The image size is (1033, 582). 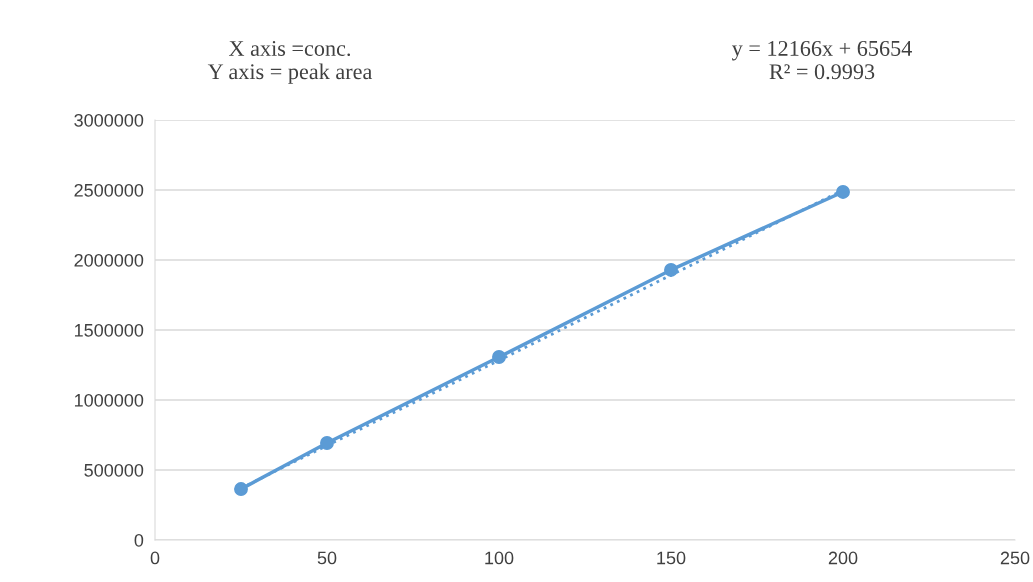 I want to click on y-tick-label: 500000, so click(x=114, y=470).